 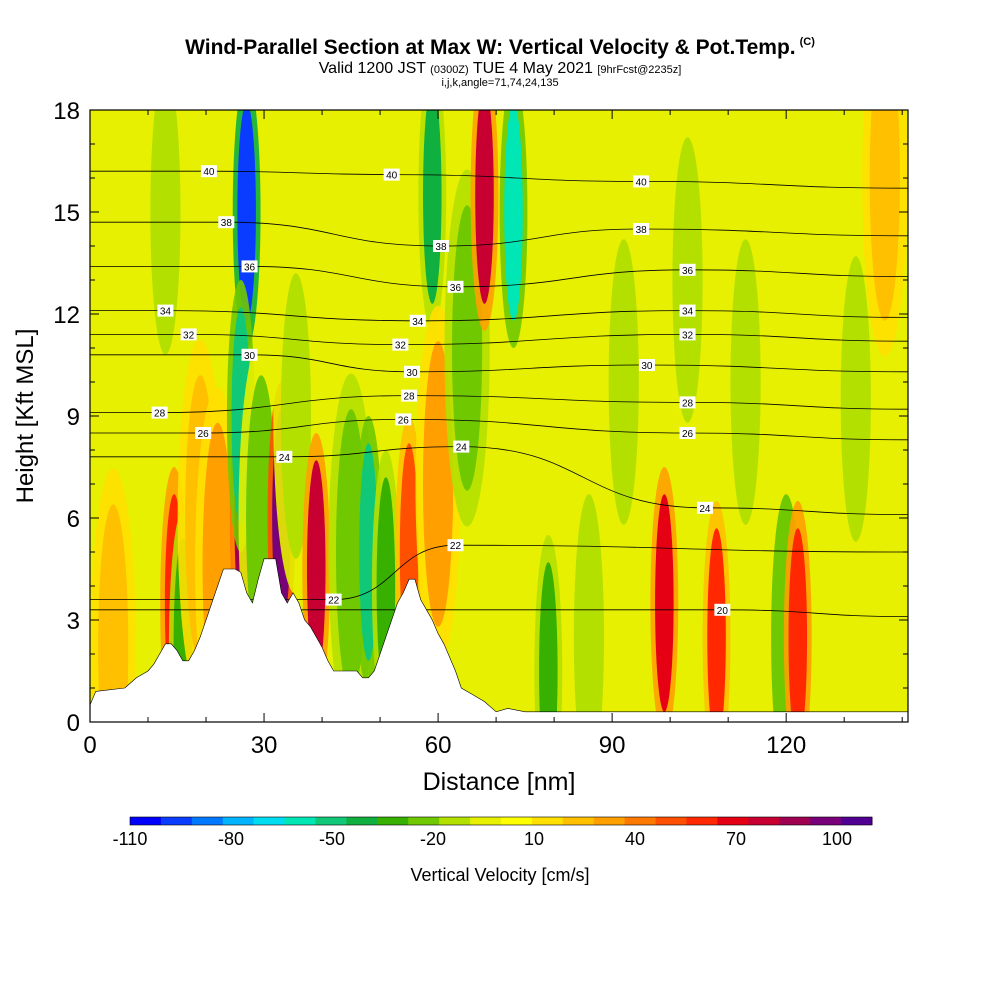 I want to click on y-tick-label: 6, so click(x=73, y=519).